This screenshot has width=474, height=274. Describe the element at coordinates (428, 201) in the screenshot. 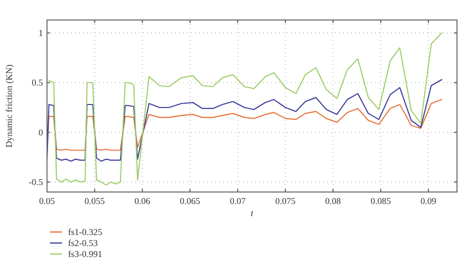

I see `x-tick-label: 0.09` at that location.